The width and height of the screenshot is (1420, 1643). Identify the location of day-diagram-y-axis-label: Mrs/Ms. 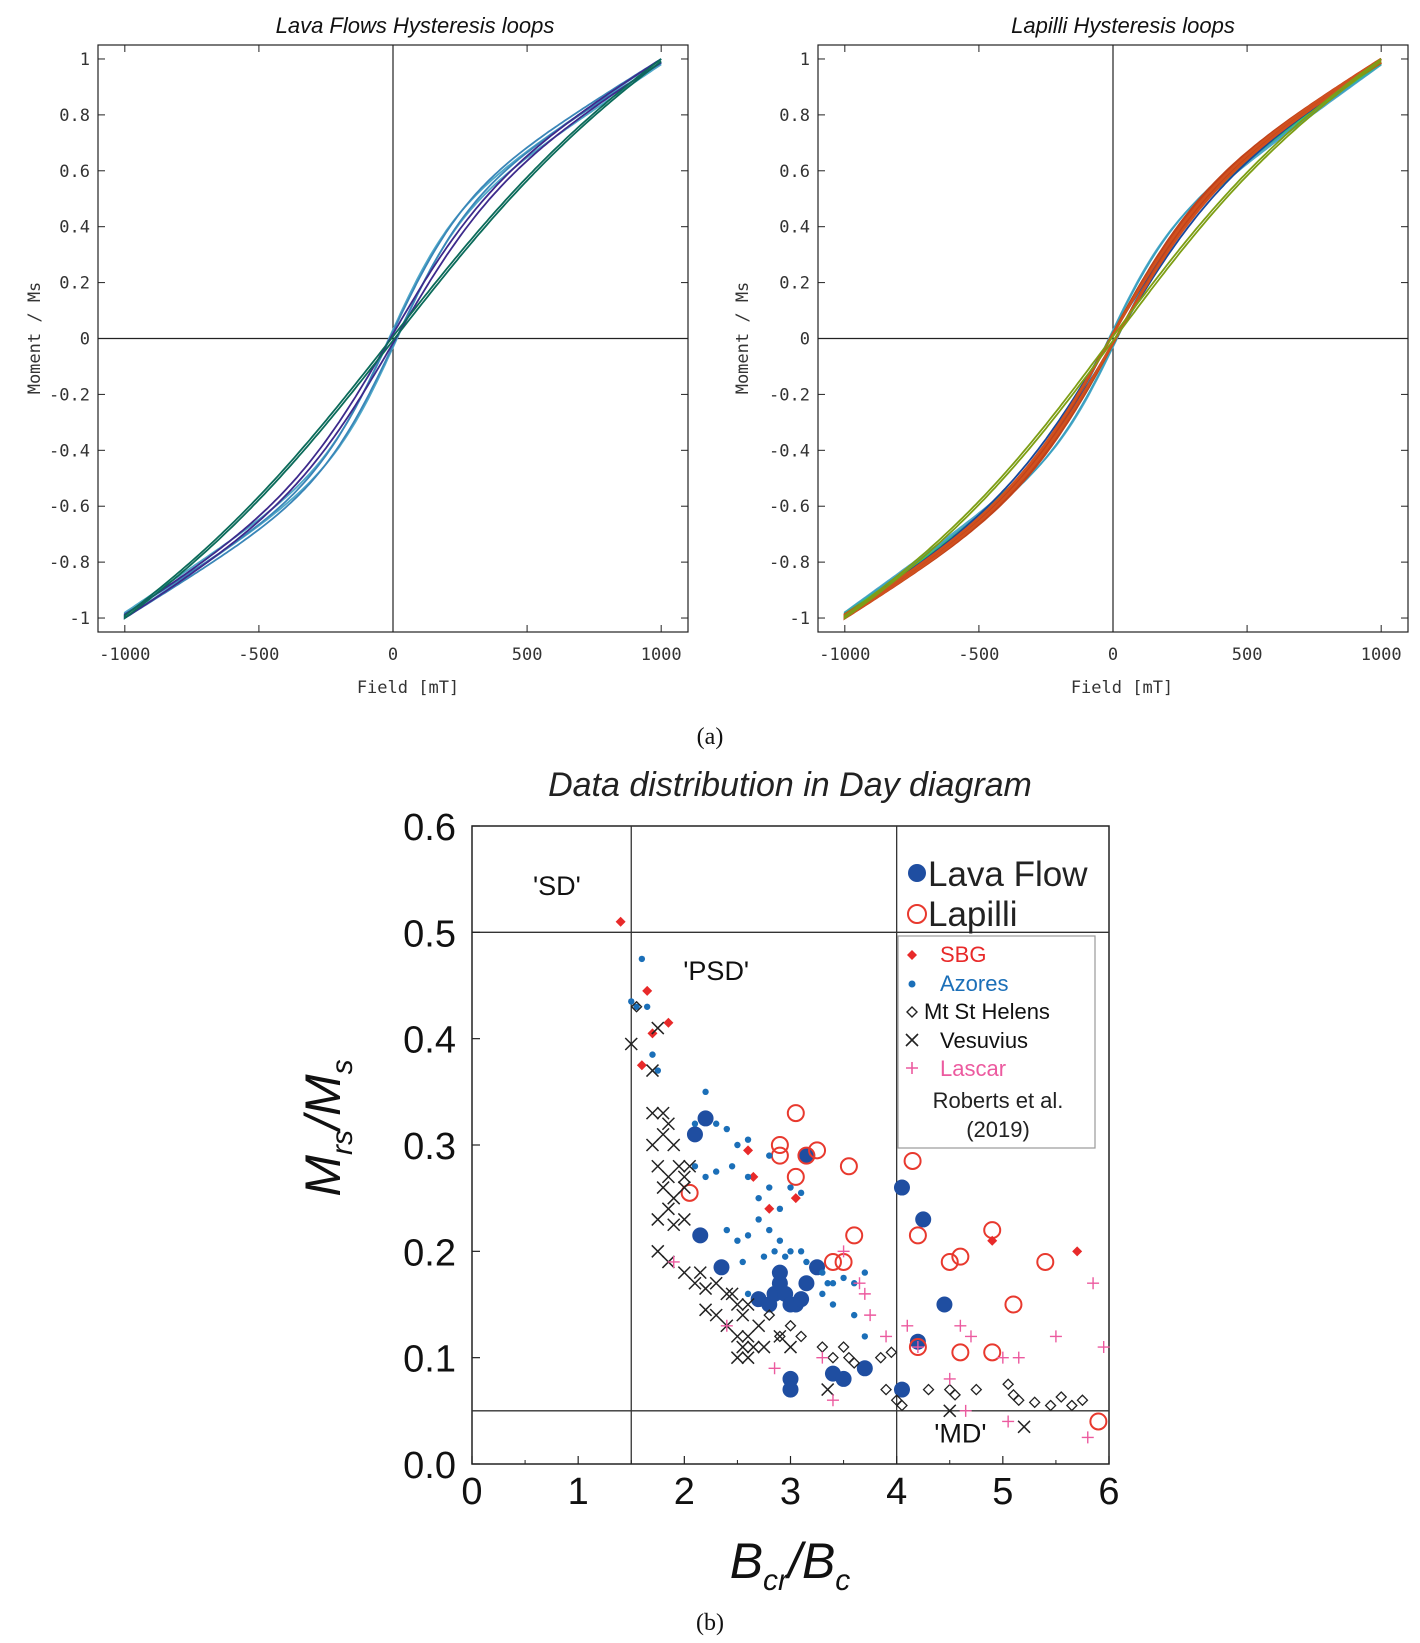
(327, 1127).